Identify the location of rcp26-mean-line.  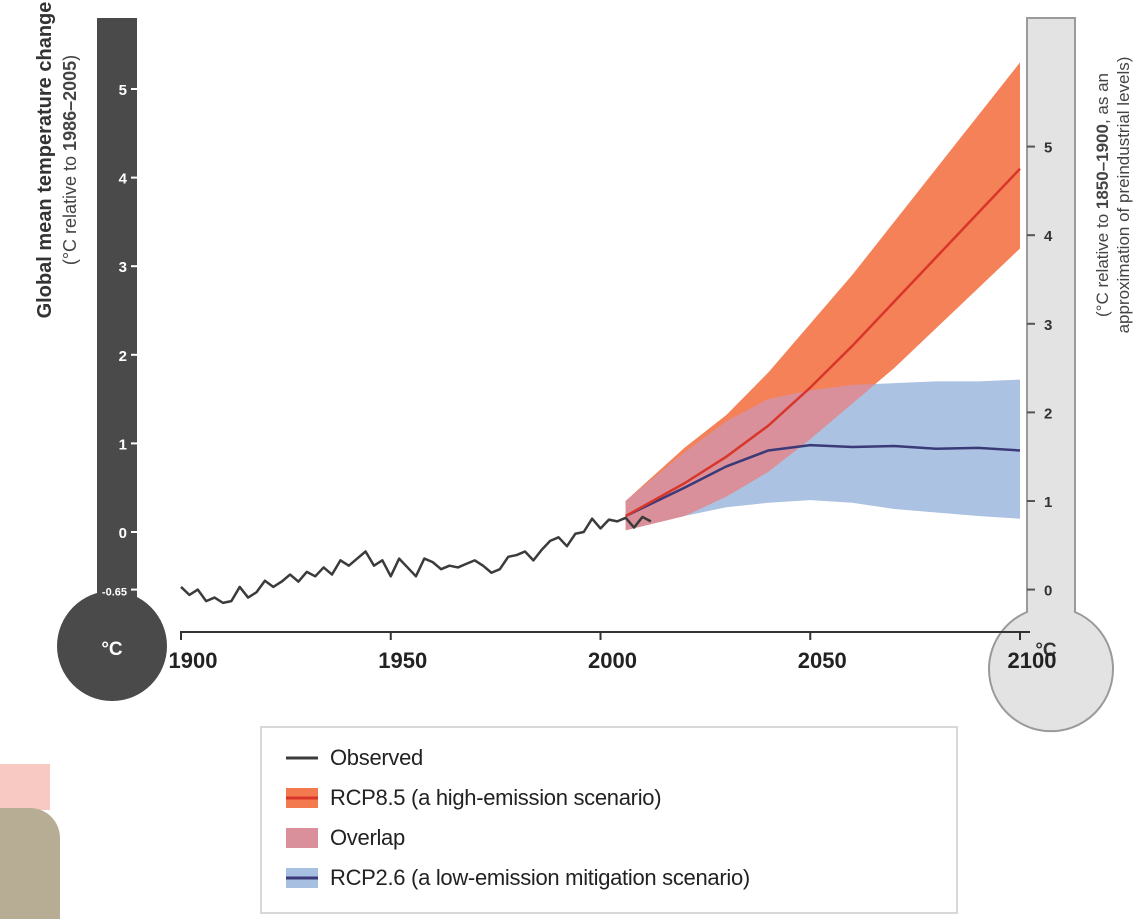
(823, 480).